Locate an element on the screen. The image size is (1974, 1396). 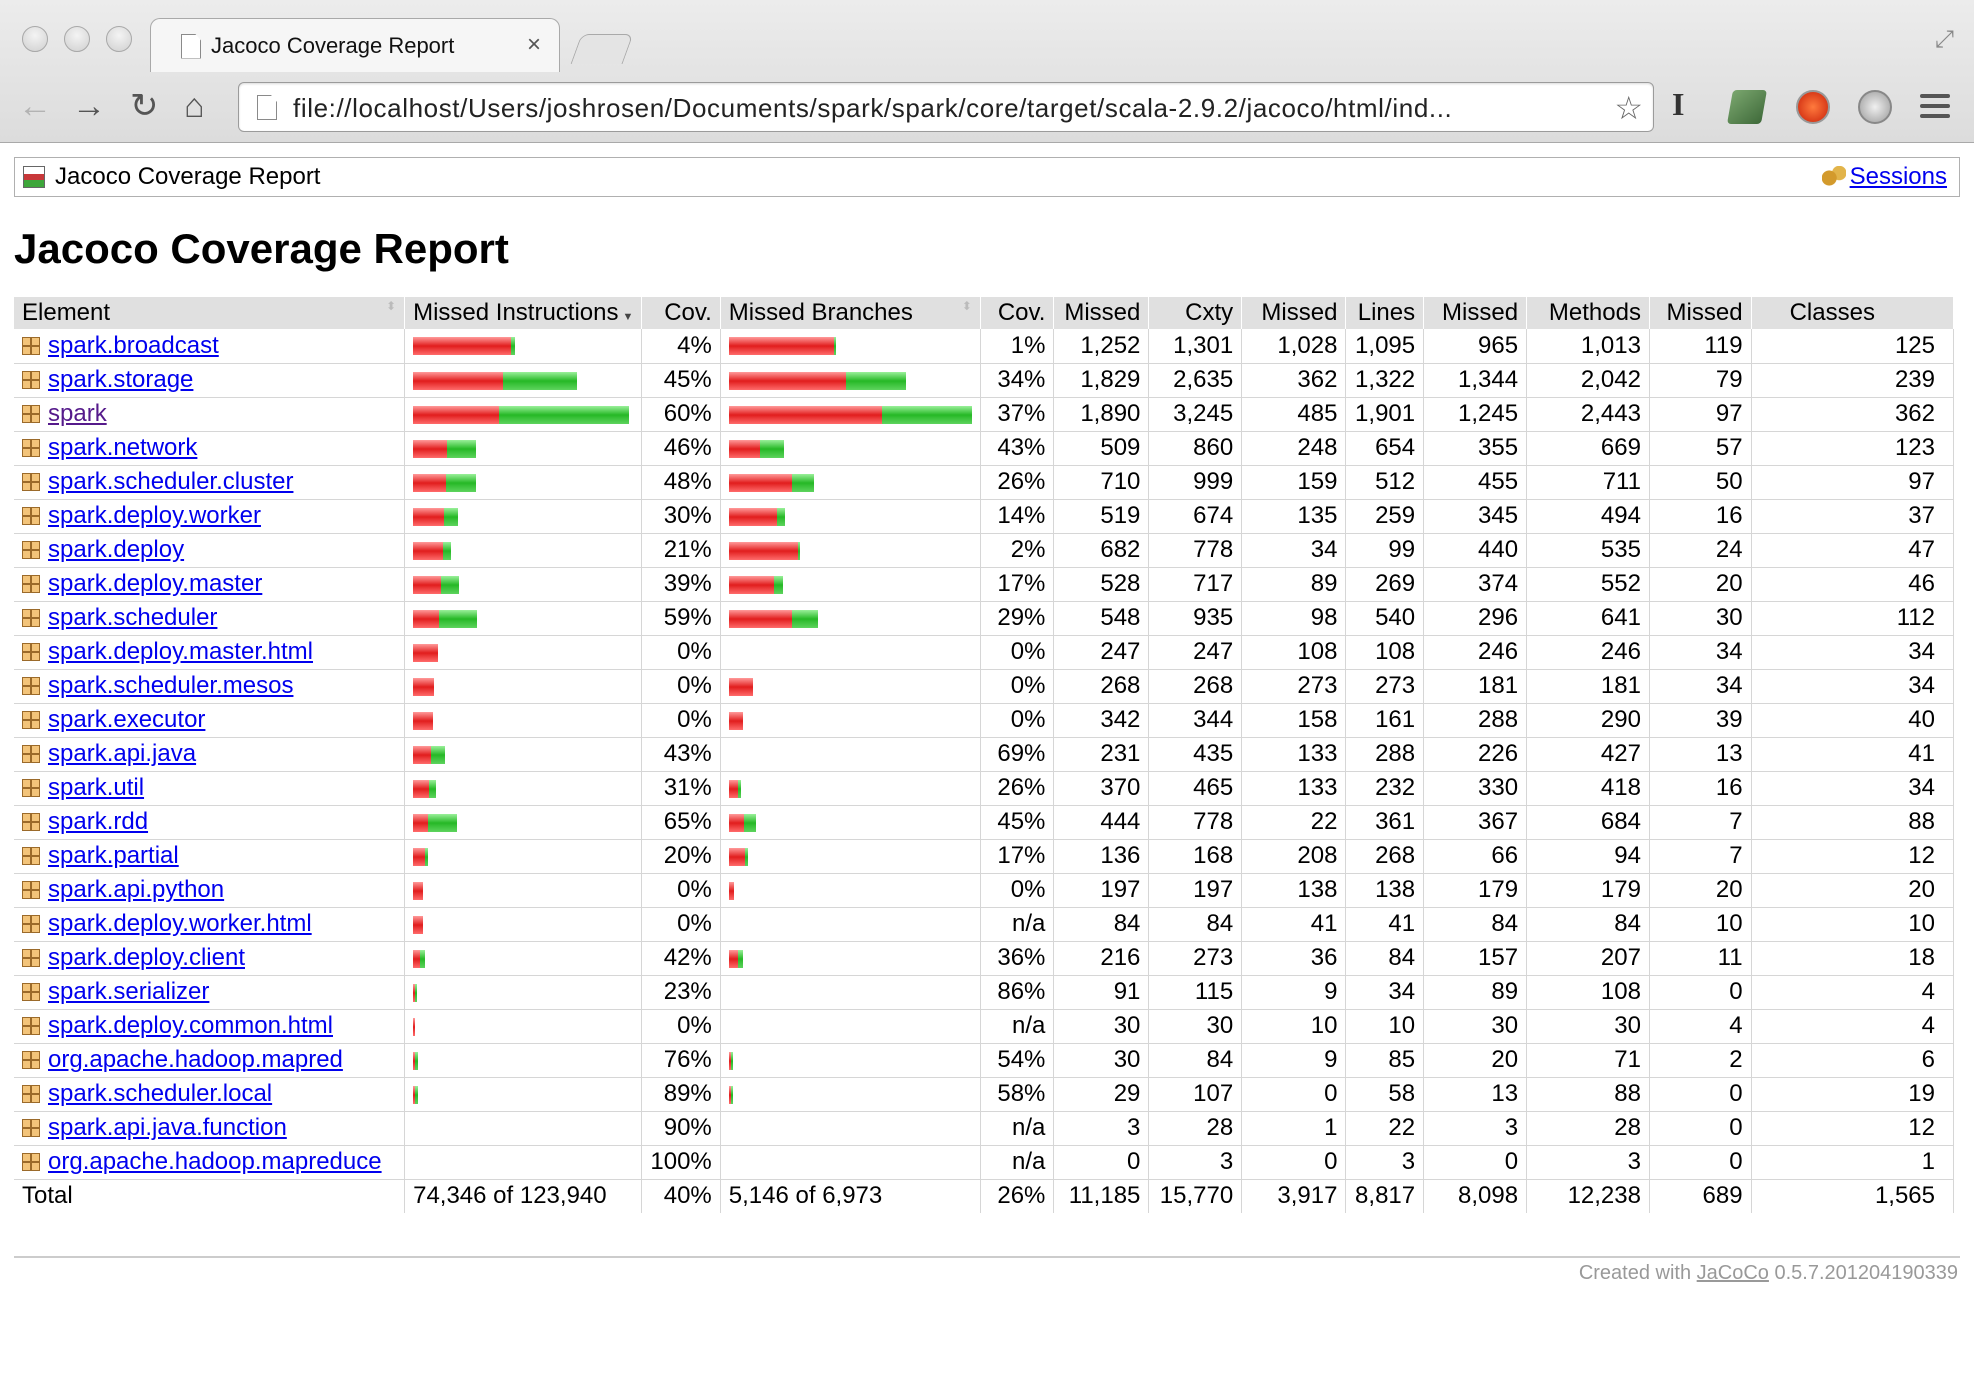
package-link: spark.storage is located at coordinates (121, 379).